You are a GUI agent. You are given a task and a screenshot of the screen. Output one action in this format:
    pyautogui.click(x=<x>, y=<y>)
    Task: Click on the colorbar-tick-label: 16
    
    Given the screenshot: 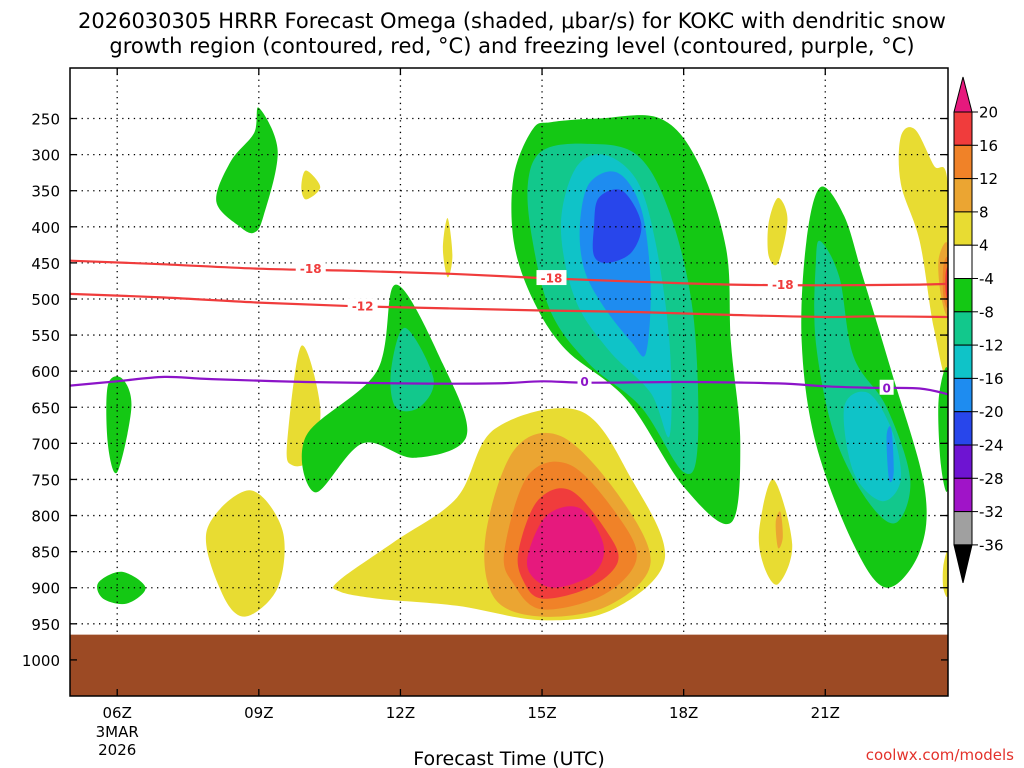 What is the action you would take?
    pyautogui.click(x=988, y=146)
    